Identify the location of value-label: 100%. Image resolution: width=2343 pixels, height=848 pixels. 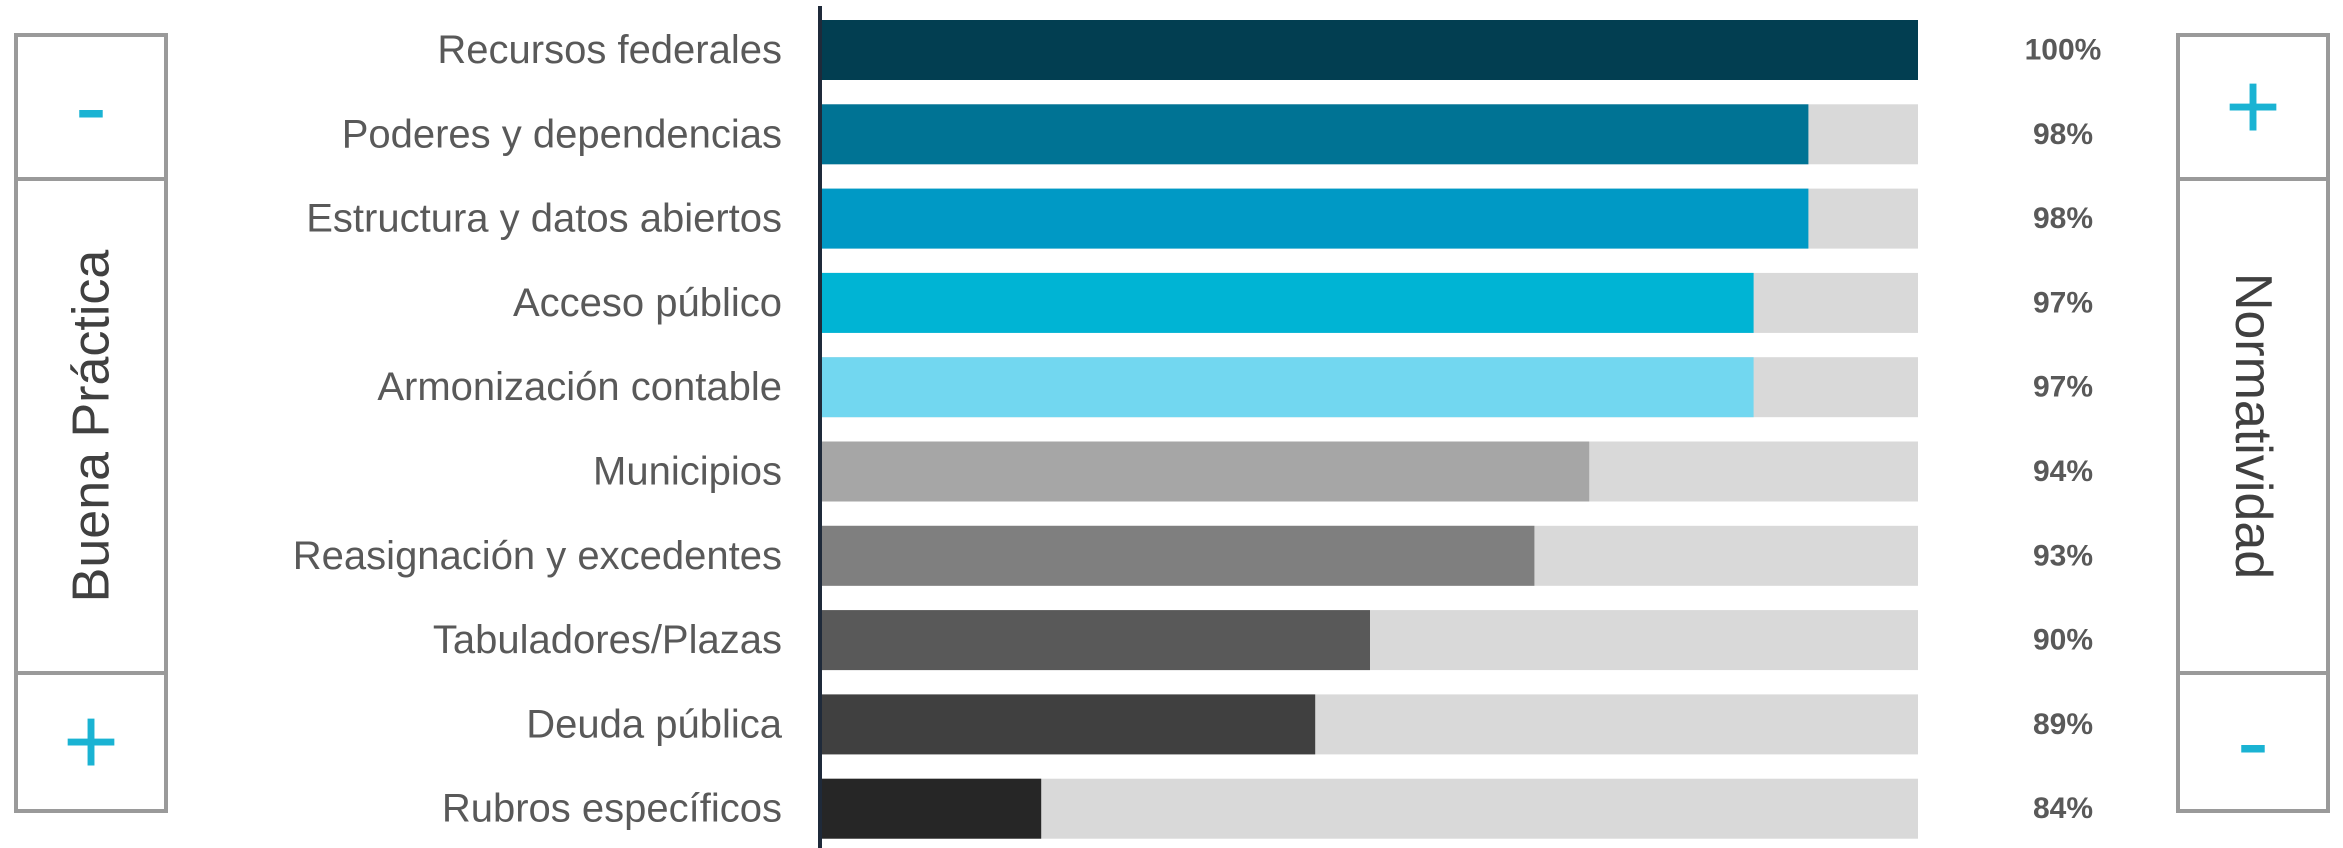
(2063, 50).